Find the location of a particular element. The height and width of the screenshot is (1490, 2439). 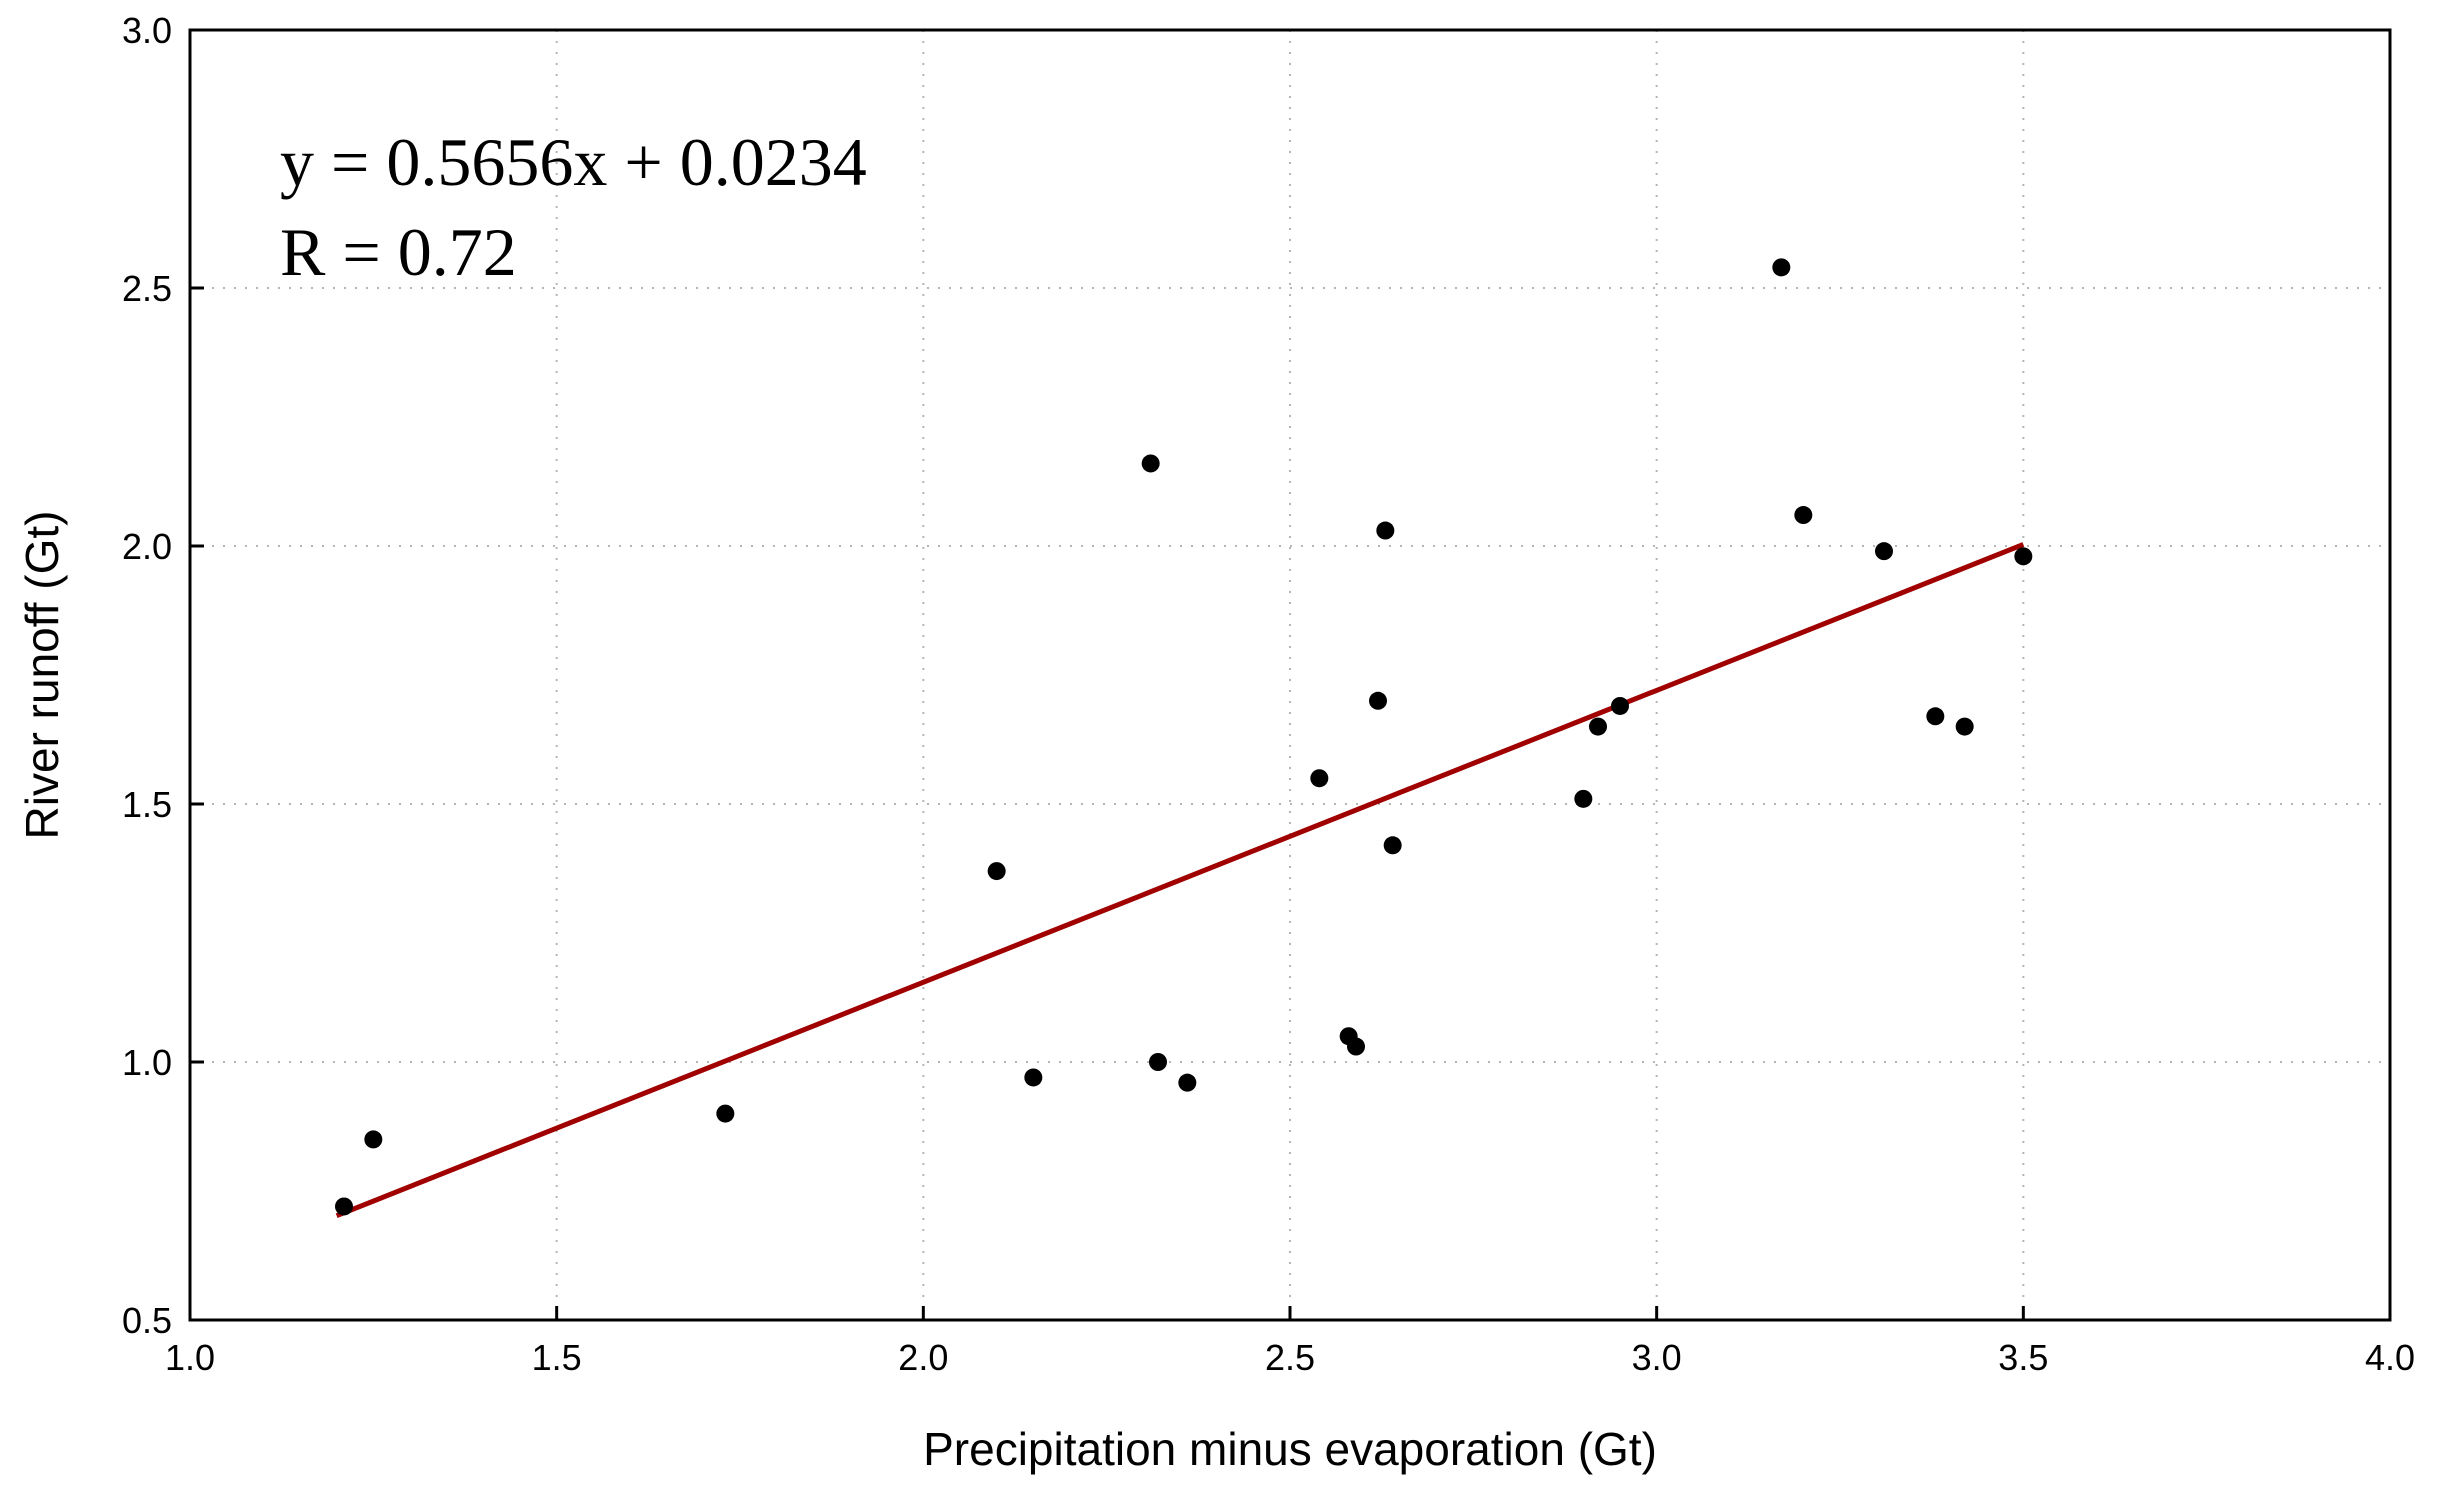

x-axis-title: Precipitation minus evaporation (Gt) is located at coordinates (1290, 1449).